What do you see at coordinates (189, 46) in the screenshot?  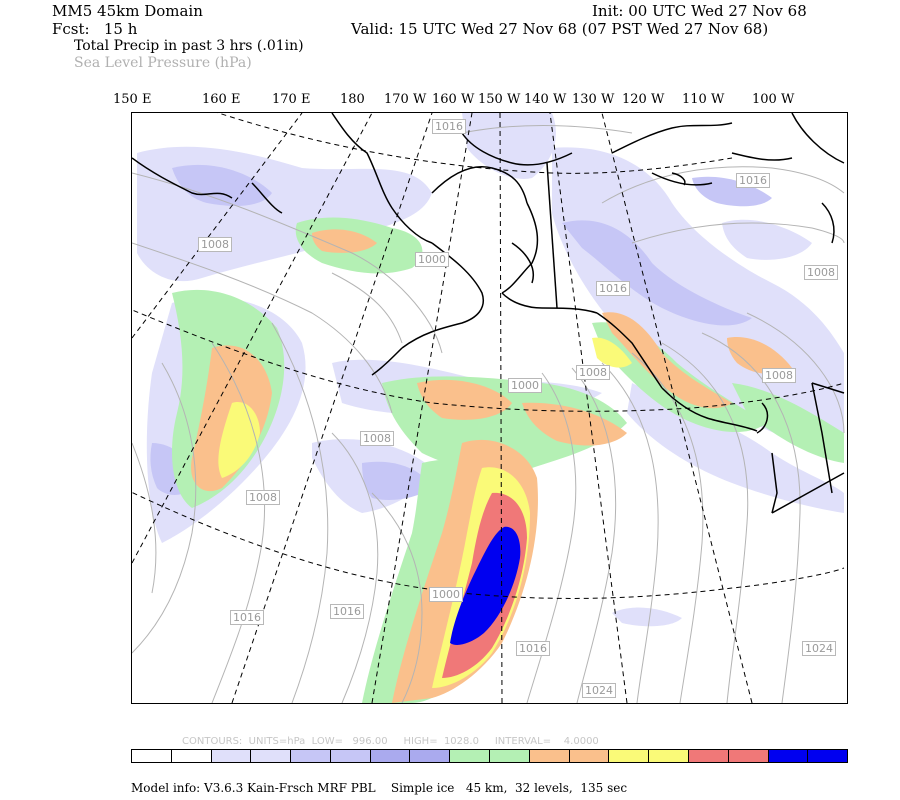 I see `field-title-precip: Total Precip in past 3 hrs (.01in)` at bounding box center [189, 46].